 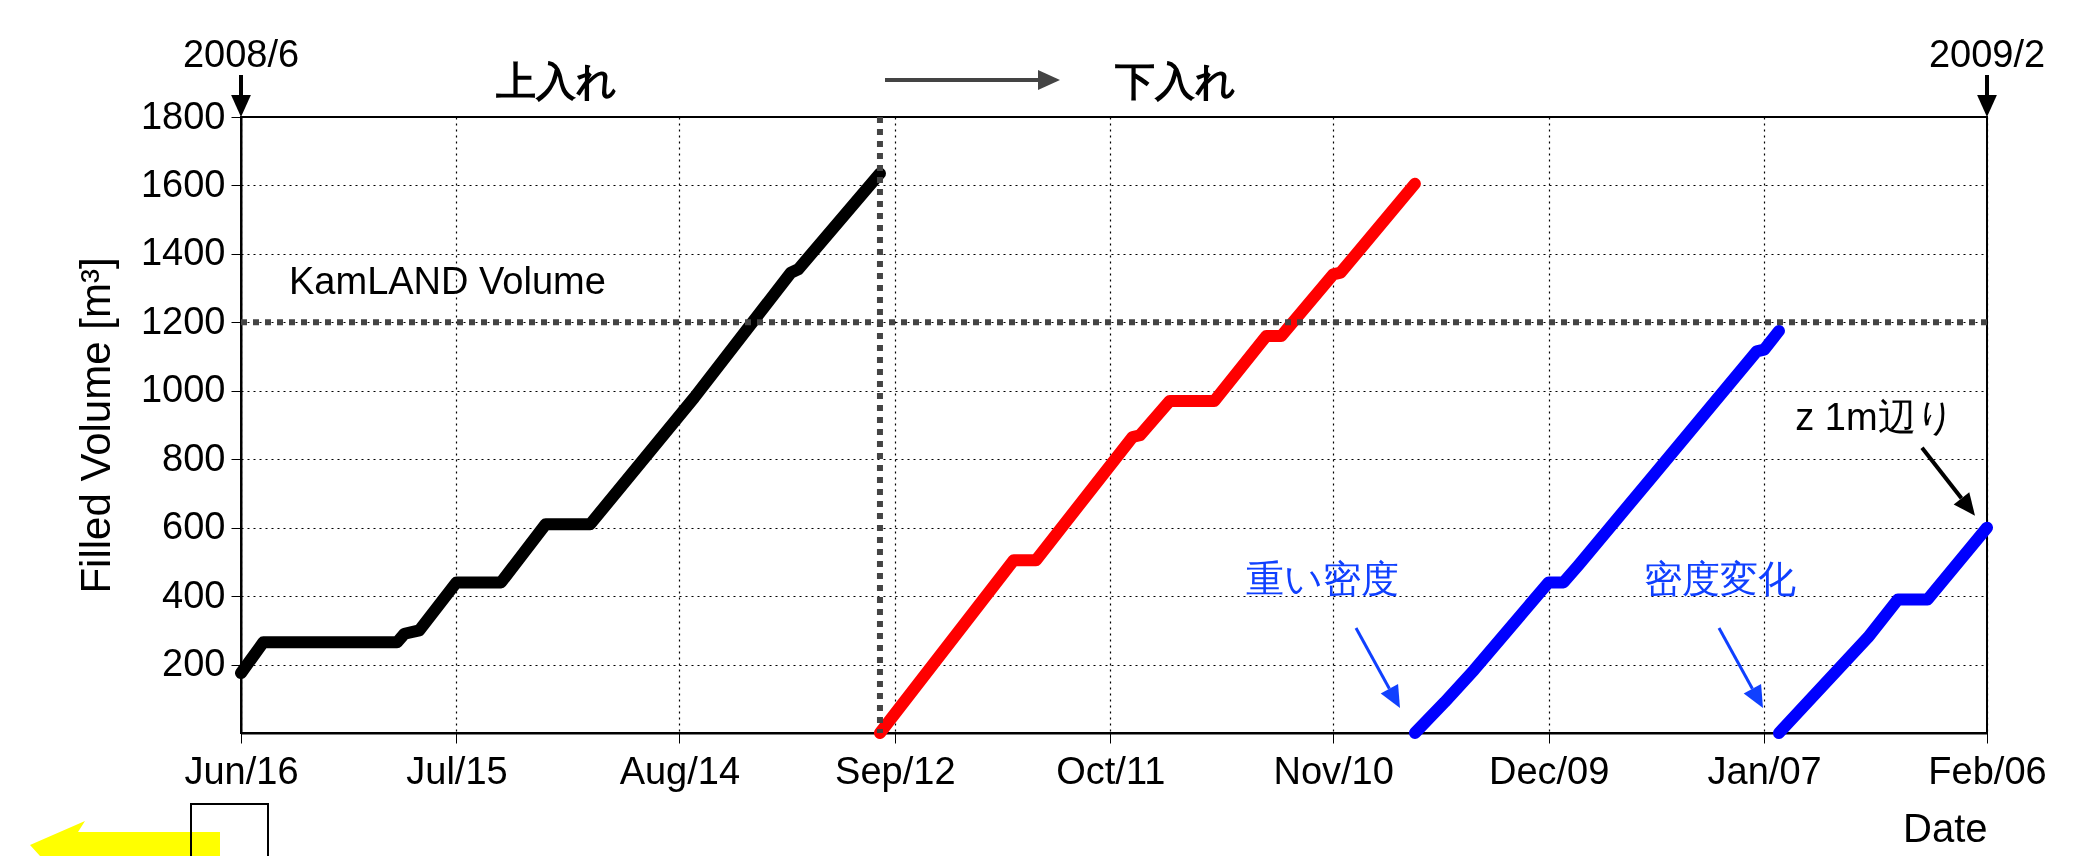 I want to click on x-tick-label: Jun/16, so click(x=241, y=770).